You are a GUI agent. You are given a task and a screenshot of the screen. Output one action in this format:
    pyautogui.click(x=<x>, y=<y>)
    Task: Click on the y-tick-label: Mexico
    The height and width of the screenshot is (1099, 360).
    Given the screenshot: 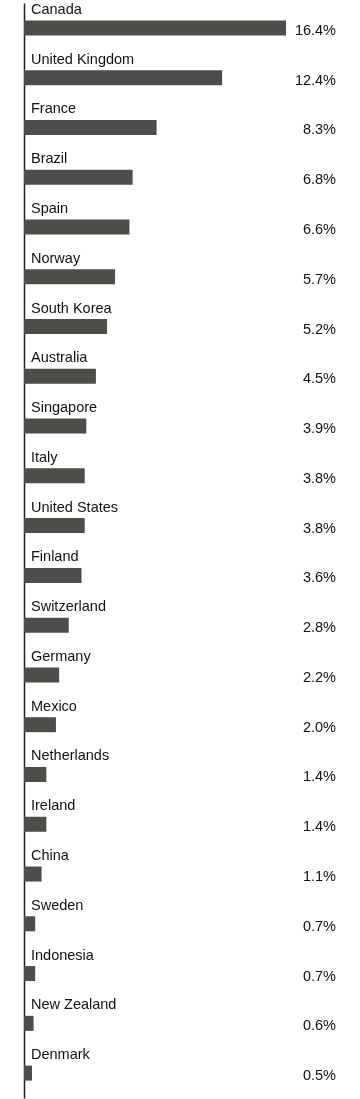 What is the action you would take?
    pyautogui.click(x=54, y=705)
    